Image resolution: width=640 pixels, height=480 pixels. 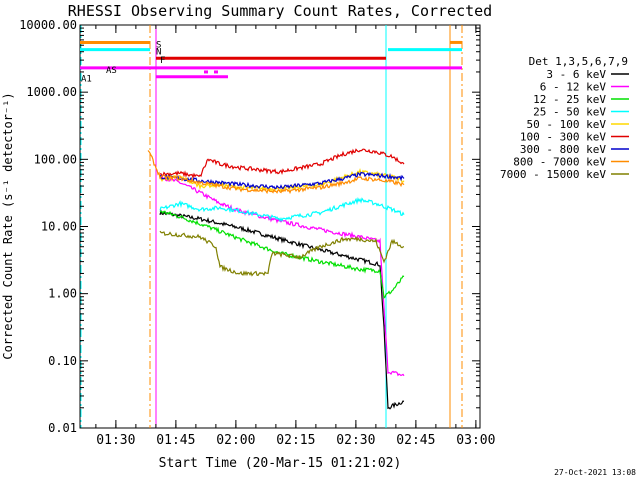 What do you see at coordinates (271, 62) in the screenshot?
I see `state-flags: SNF AS A1` at bounding box center [271, 62].